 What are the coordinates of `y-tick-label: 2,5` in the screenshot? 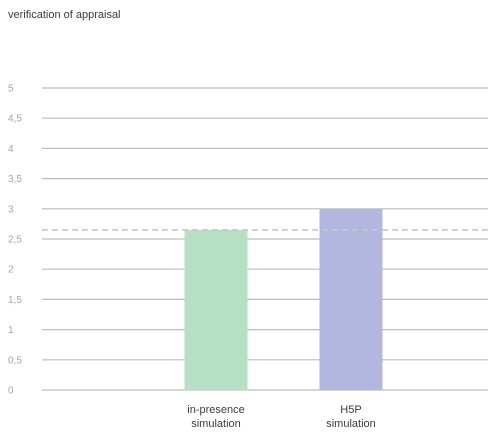 It's located at (15, 240).